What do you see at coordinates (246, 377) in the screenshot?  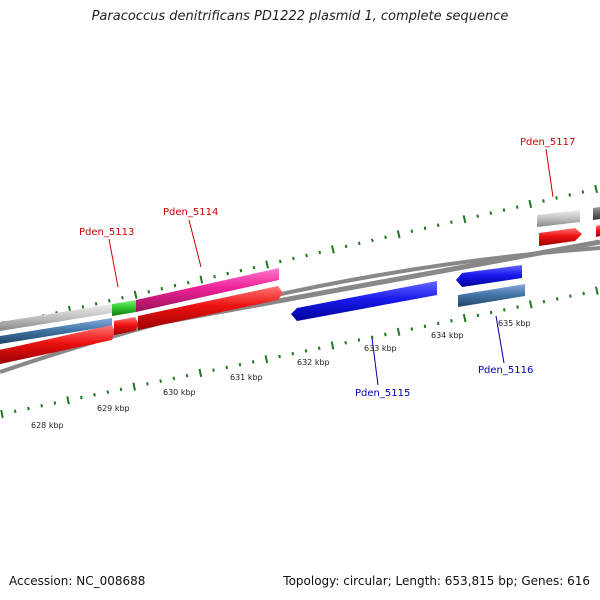 I see `scale-label: 631 kbp` at bounding box center [246, 377].